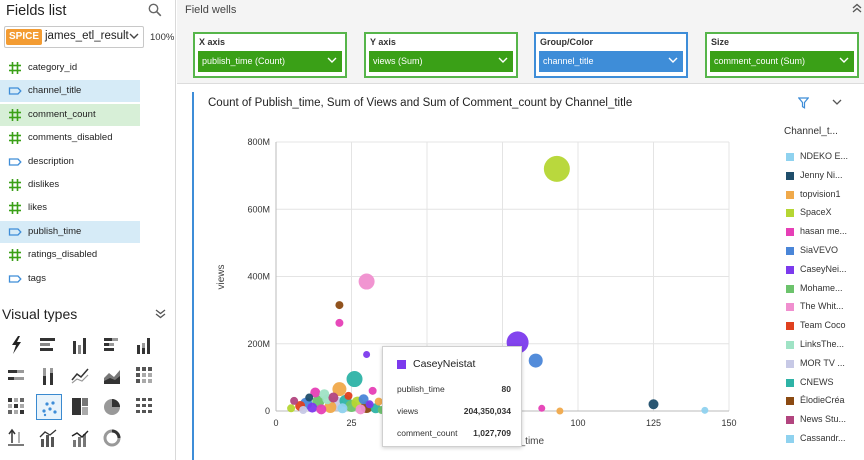 Image resolution: width=864 pixels, height=460 pixels. I want to click on legend-item: SpaceX, so click(825, 213).